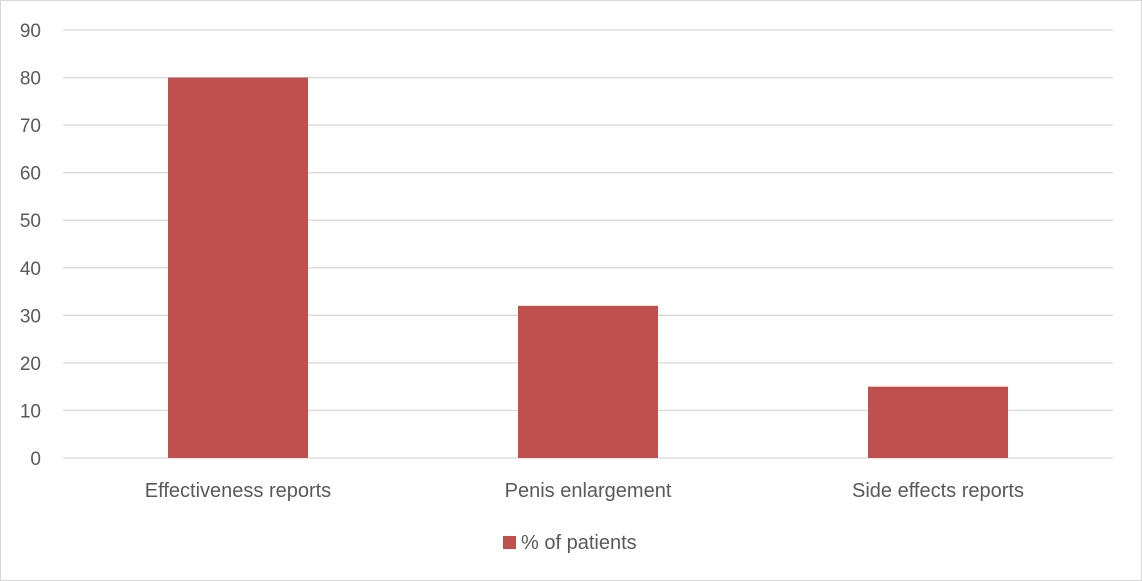 This screenshot has width=1142, height=581. Describe the element at coordinates (30, 126) in the screenshot. I see `y-tick-label: 70` at that location.